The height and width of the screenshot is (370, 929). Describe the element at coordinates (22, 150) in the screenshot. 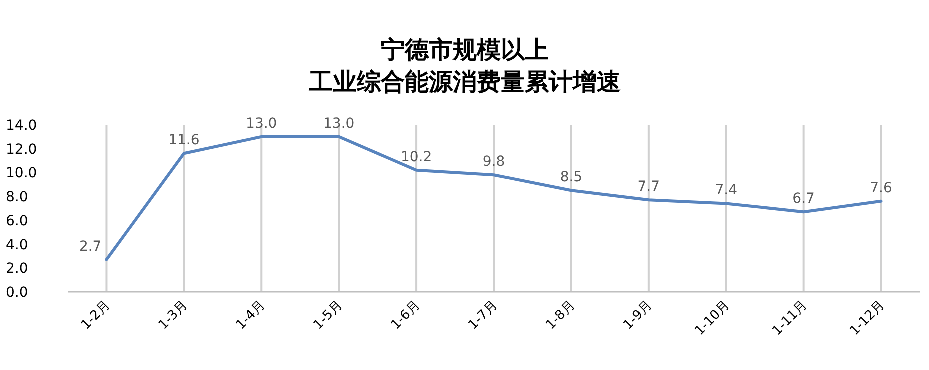

I see `y-tick-label: 12.0` at that location.